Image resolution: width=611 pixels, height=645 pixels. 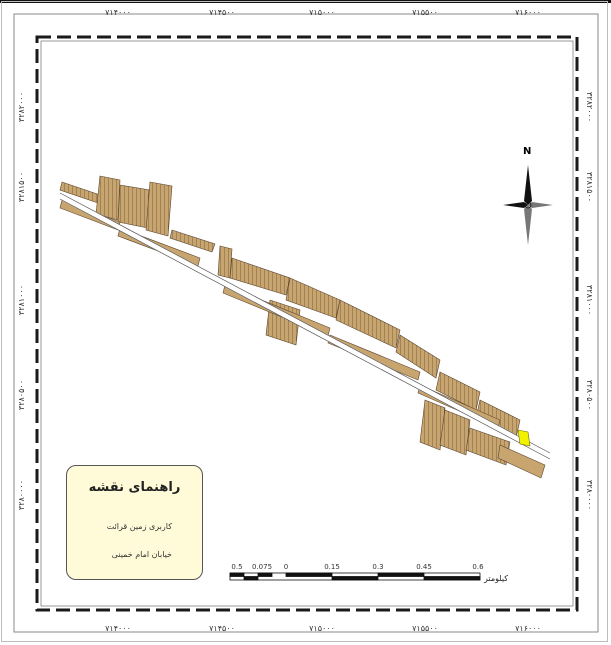 I want to click on top-tick: ۷۱۵۰۰۰, so click(x=322, y=12).